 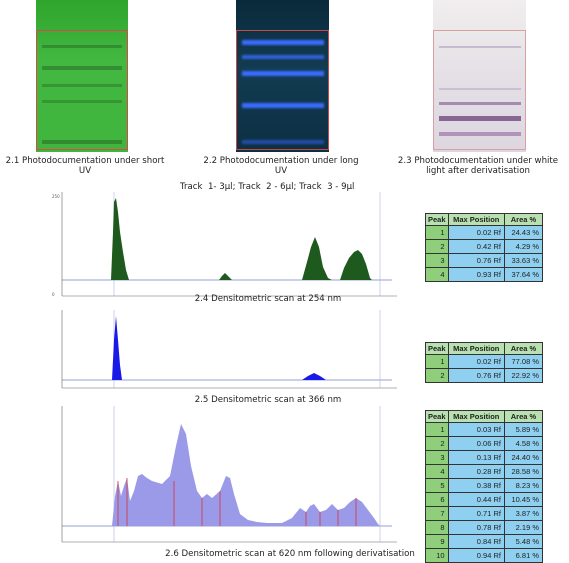 What do you see at coordinates (476, 471) in the screenshot?
I see `peak-position: 0.28 Rf` at bounding box center [476, 471].